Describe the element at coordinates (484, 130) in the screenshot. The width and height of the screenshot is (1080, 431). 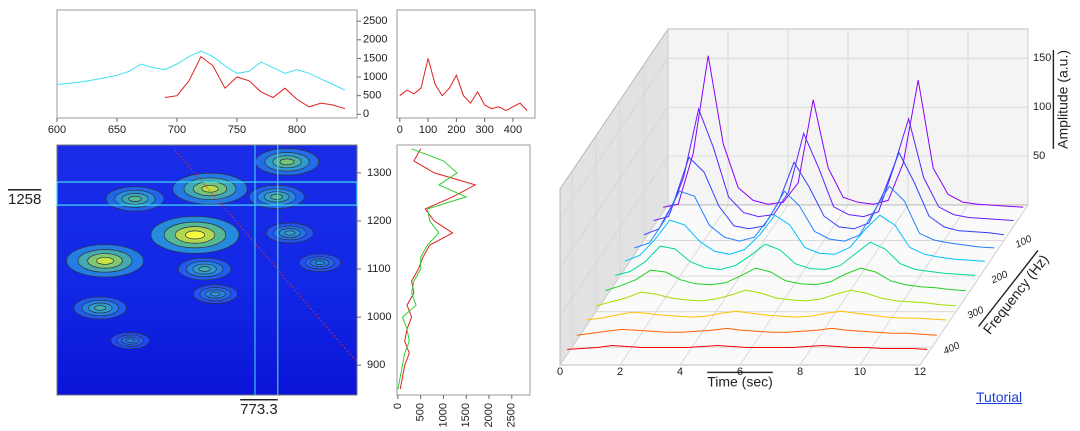
I see `x-tick-label: 300` at that location.